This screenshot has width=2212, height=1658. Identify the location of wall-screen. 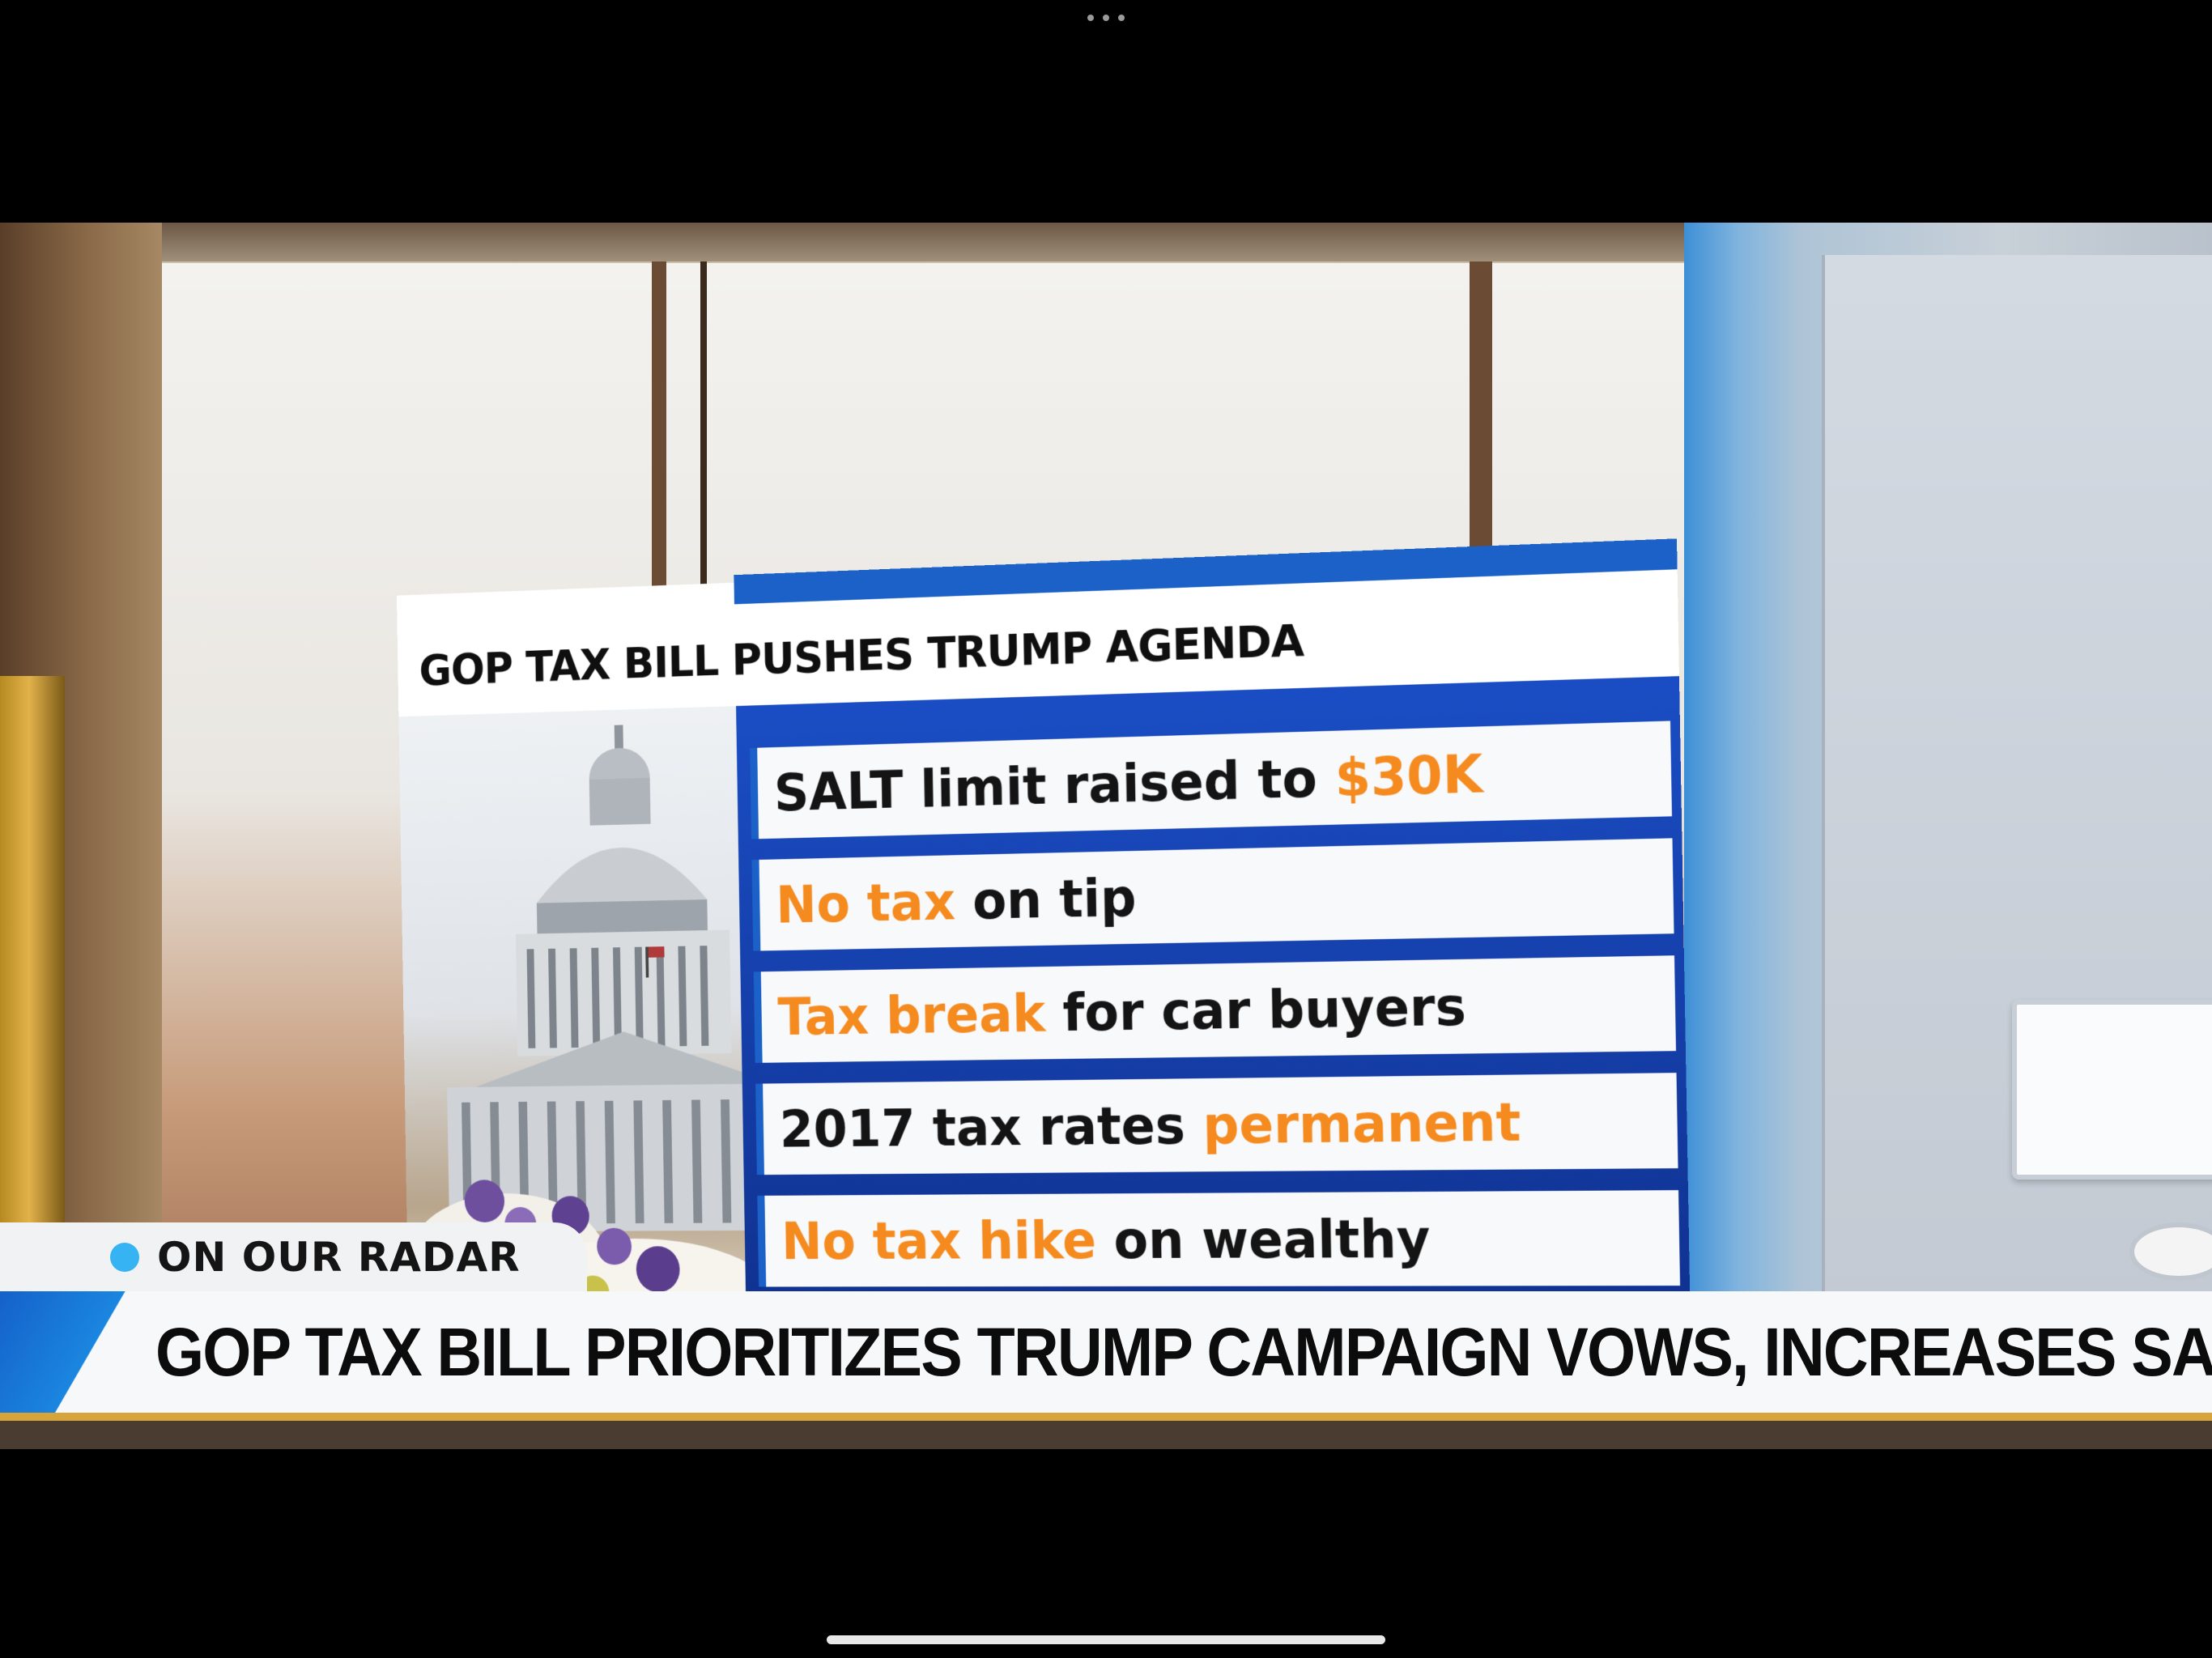
(2112, 1090).